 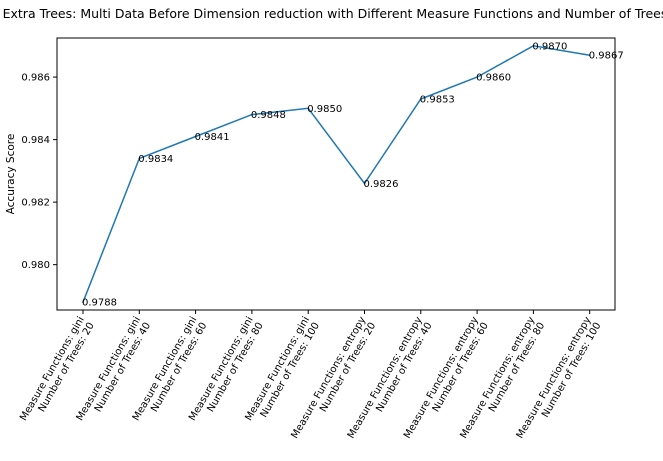 I want to click on data-label: 0.9841, so click(x=212, y=137).